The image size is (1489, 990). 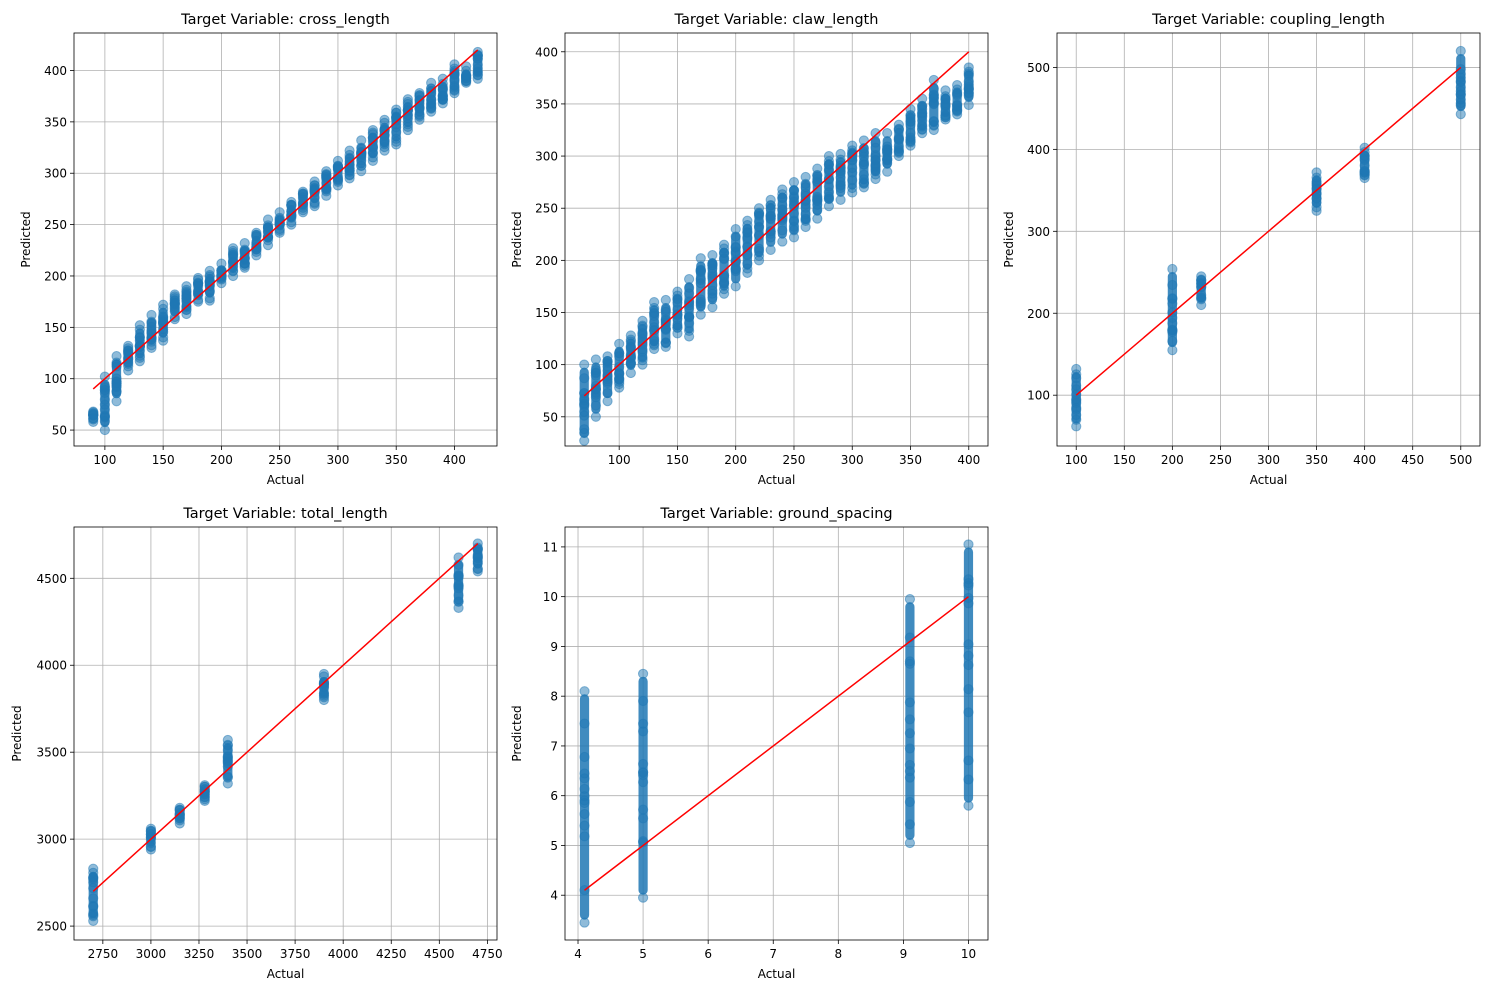 What do you see at coordinates (103, 954) in the screenshot?
I see `x-tick-label: 2750` at bounding box center [103, 954].